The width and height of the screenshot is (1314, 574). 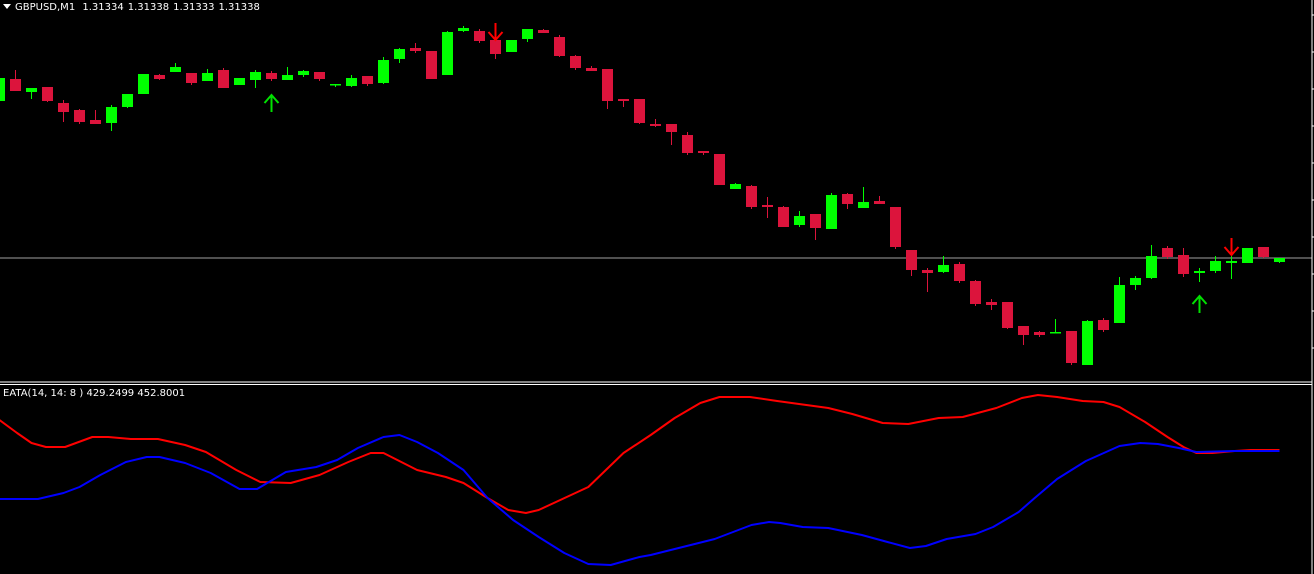 What do you see at coordinates (271, 102) in the screenshot?
I see `buy-arrow-icon` at bounding box center [271, 102].